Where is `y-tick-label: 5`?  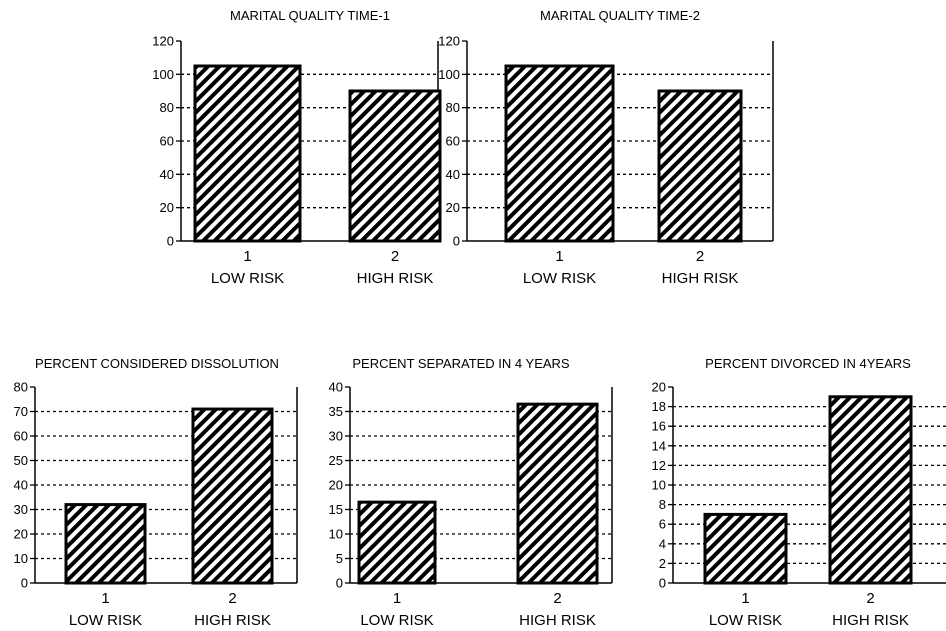
y-tick-label: 5 is located at coordinates (339, 558).